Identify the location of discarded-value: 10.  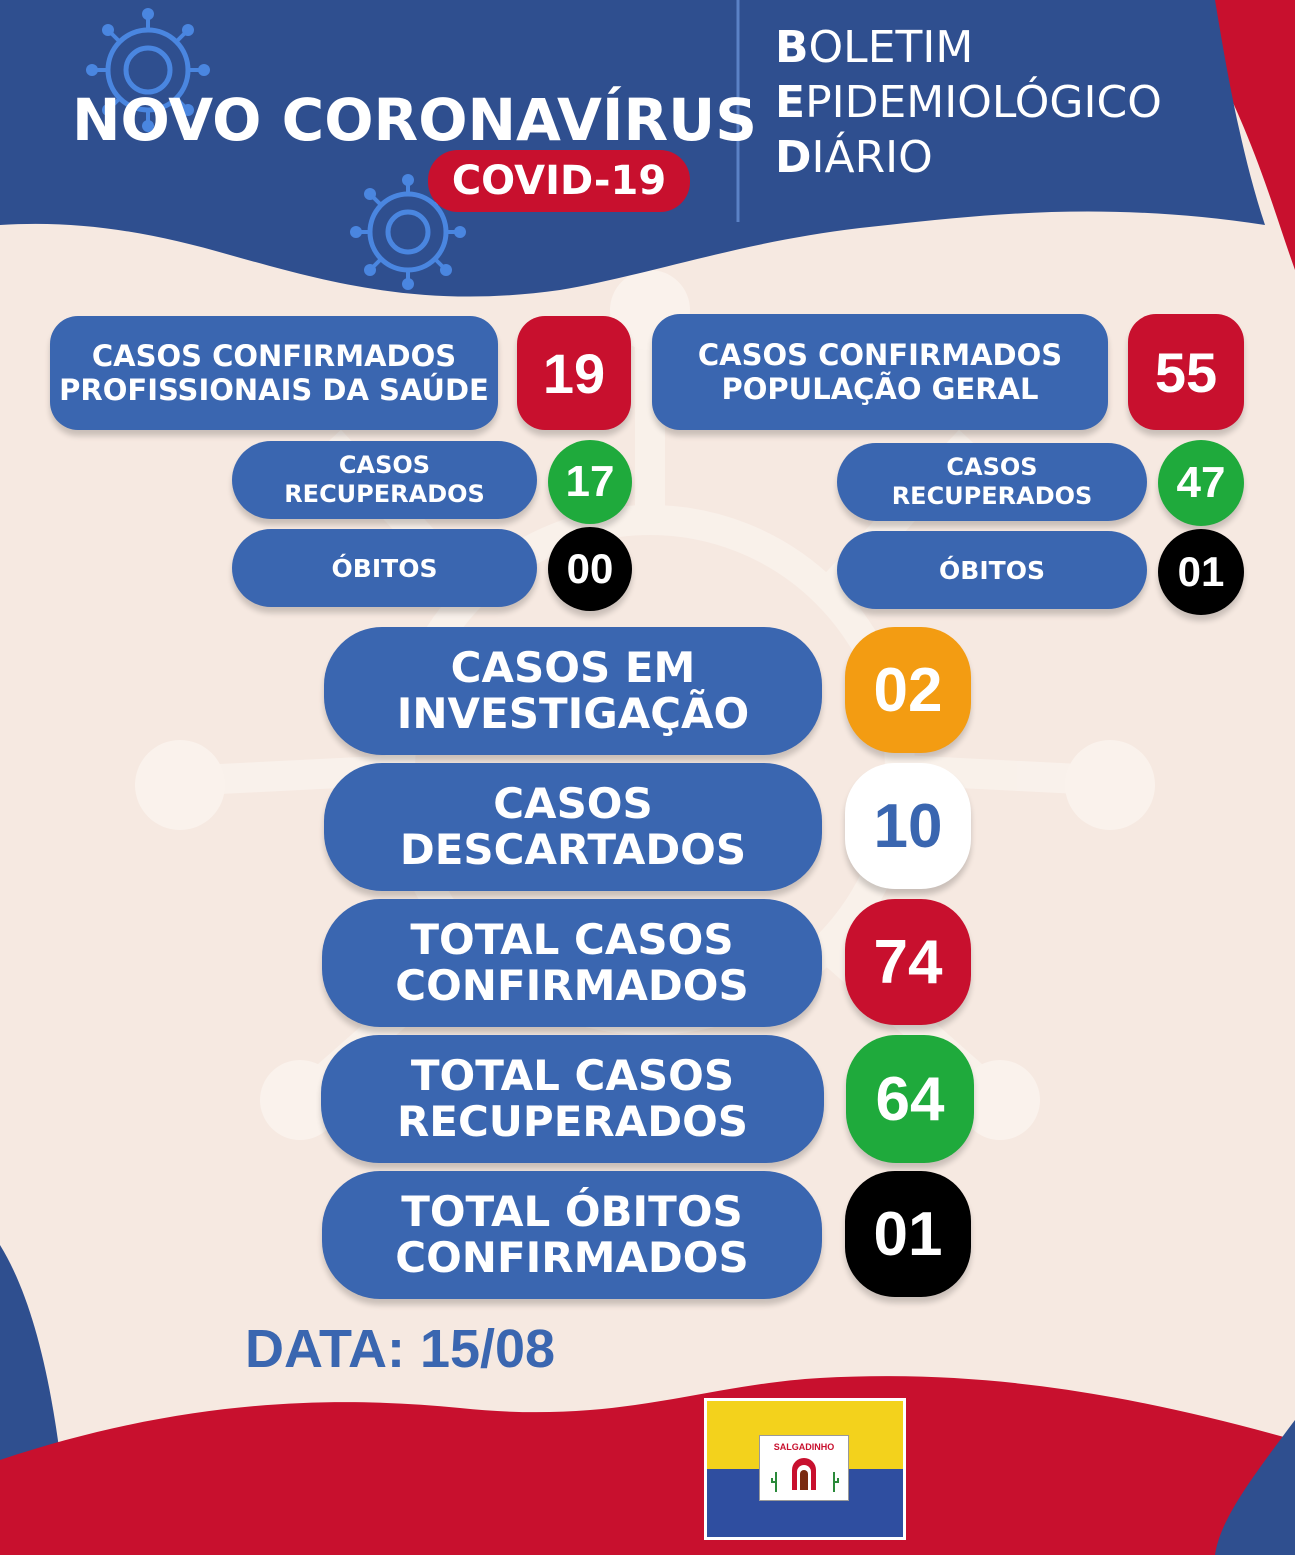
(908, 826).